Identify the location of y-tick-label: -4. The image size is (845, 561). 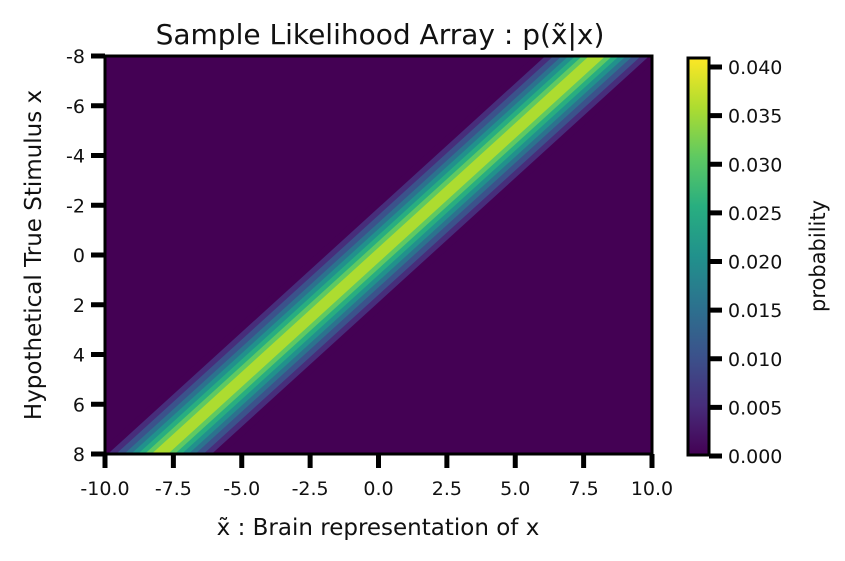
(75, 157).